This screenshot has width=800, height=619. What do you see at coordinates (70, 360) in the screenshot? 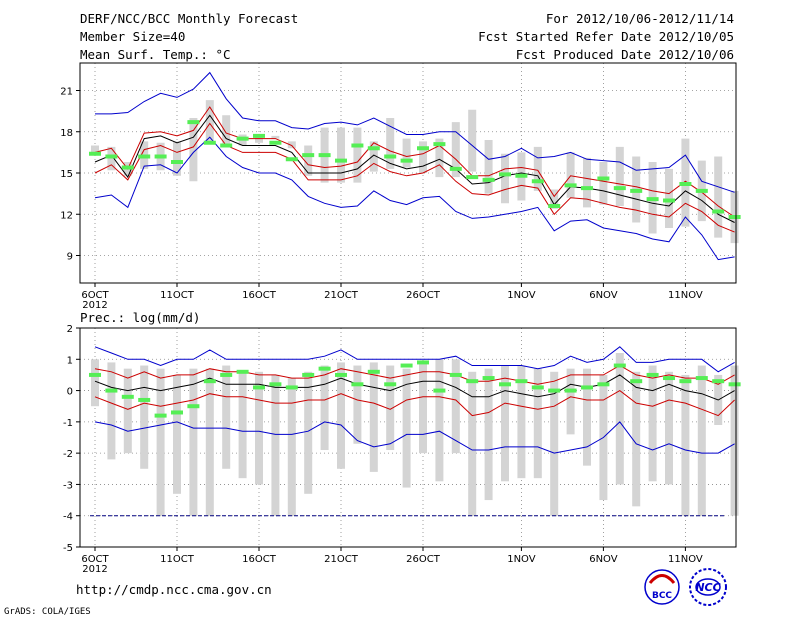
I see `y-tick-label: 1` at bounding box center [70, 360].